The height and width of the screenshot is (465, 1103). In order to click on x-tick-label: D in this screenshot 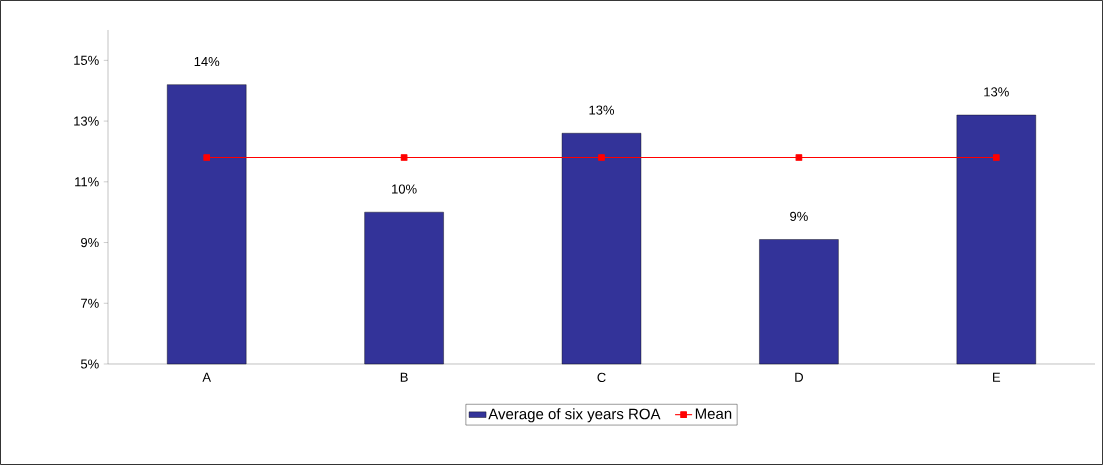, I will do `click(799, 377)`.